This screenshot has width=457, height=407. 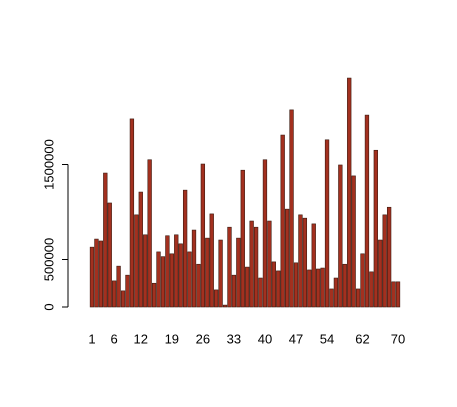 What do you see at coordinates (296, 338) in the screenshot?
I see `x-tick-label: 47` at bounding box center [296, 338].